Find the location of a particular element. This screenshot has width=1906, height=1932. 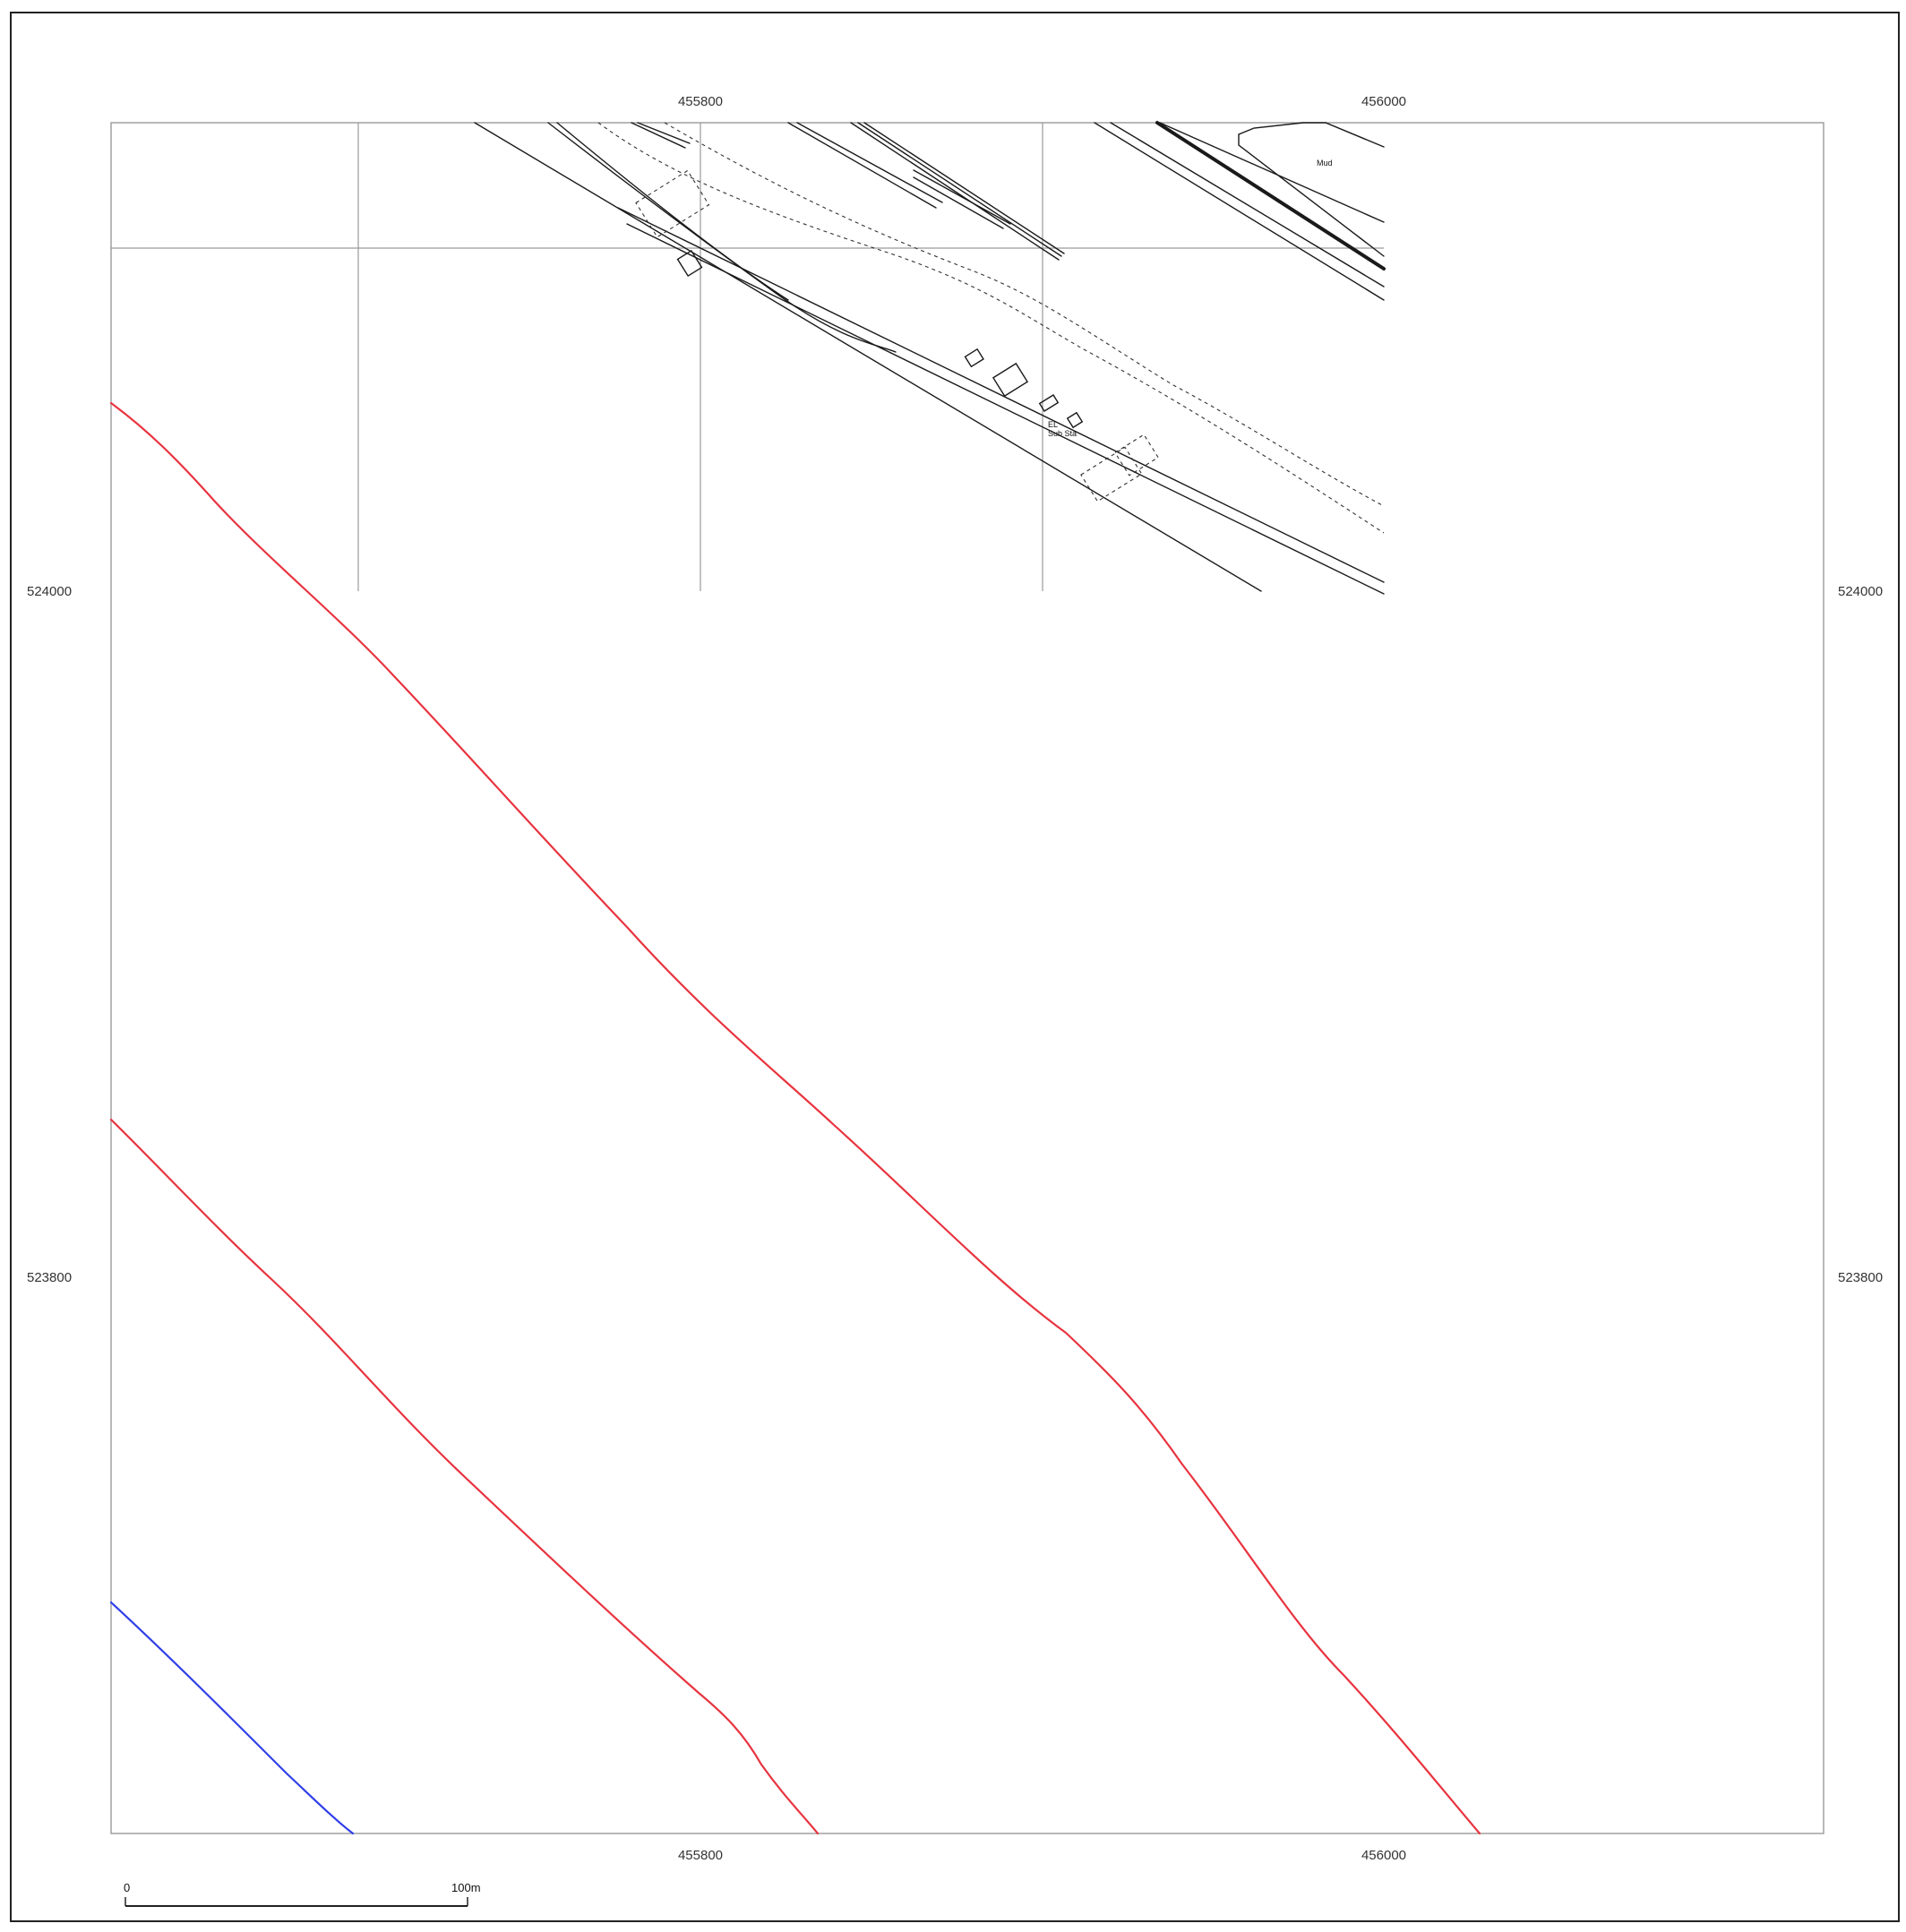

left-northing-523800: 523800 is located at coordinates (49, 1277).